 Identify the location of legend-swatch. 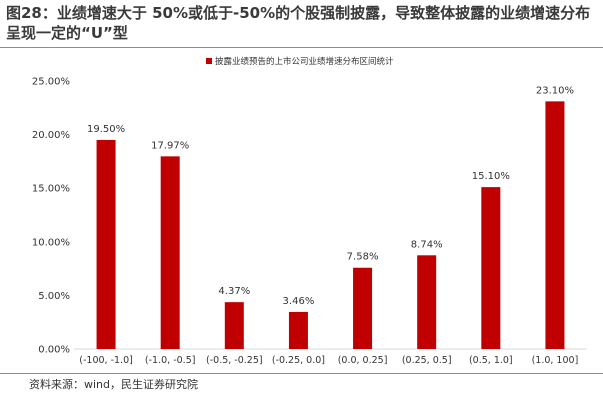
(209, 61).